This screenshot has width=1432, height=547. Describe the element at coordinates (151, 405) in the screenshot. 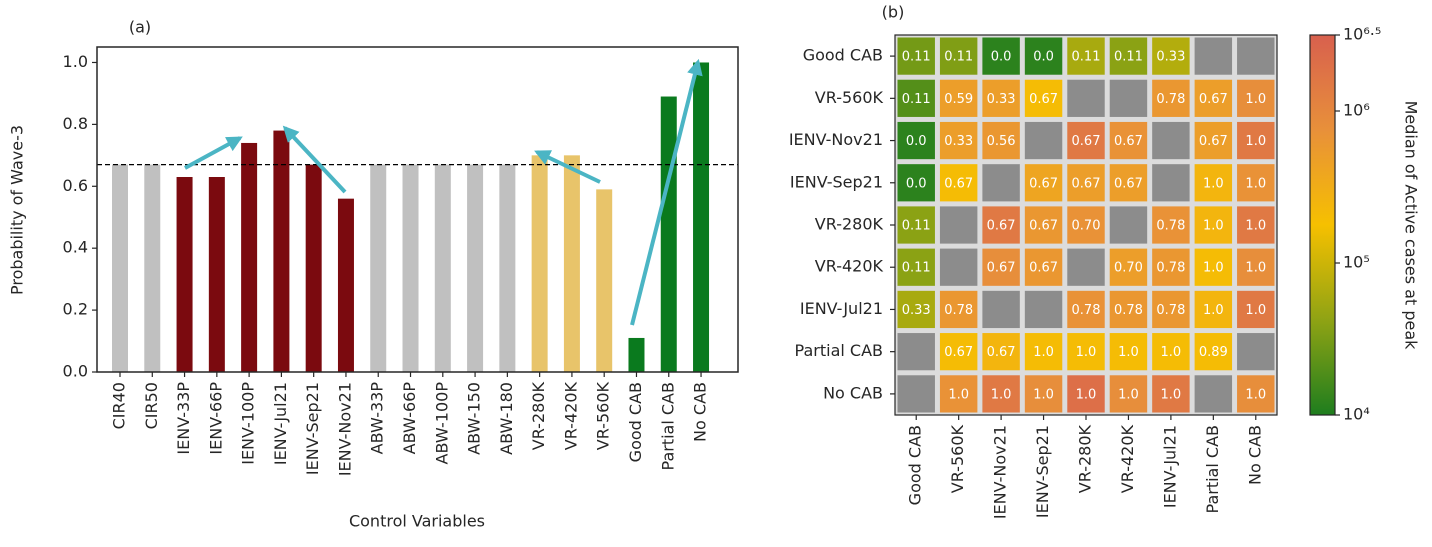

I see `x-tick-label: CIR50` at that location.